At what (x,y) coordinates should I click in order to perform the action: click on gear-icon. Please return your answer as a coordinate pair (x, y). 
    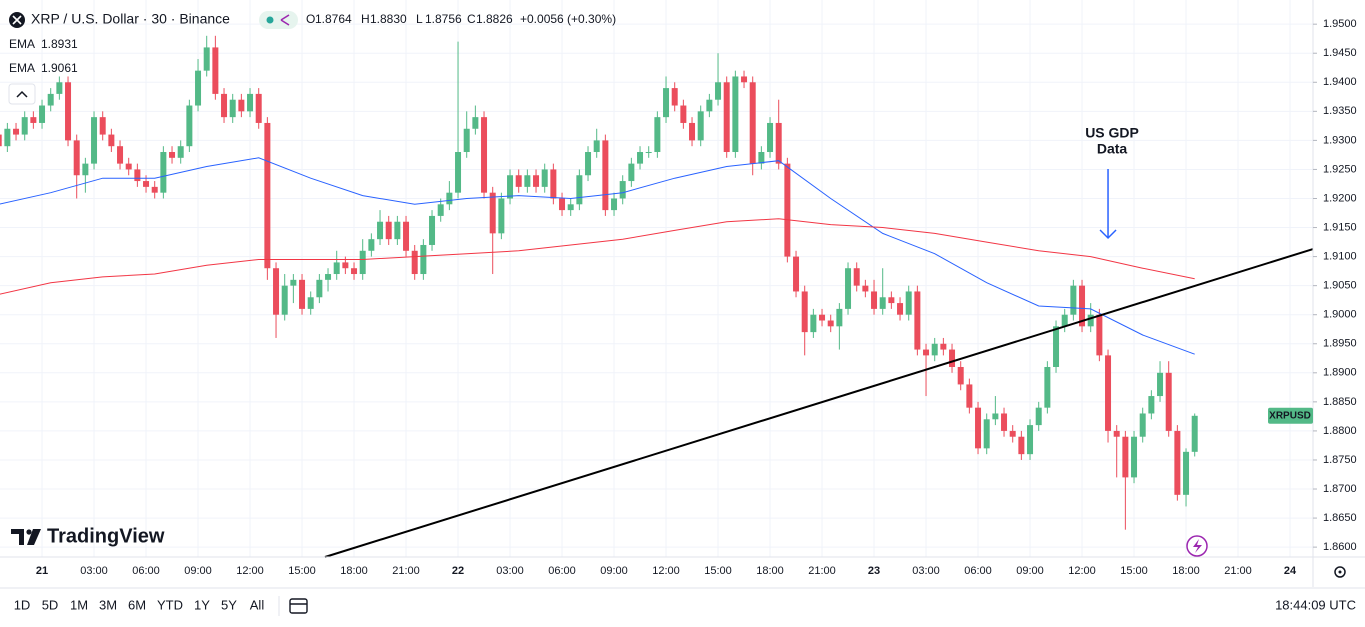
    Looking at the image, I should click on (1340, 572).